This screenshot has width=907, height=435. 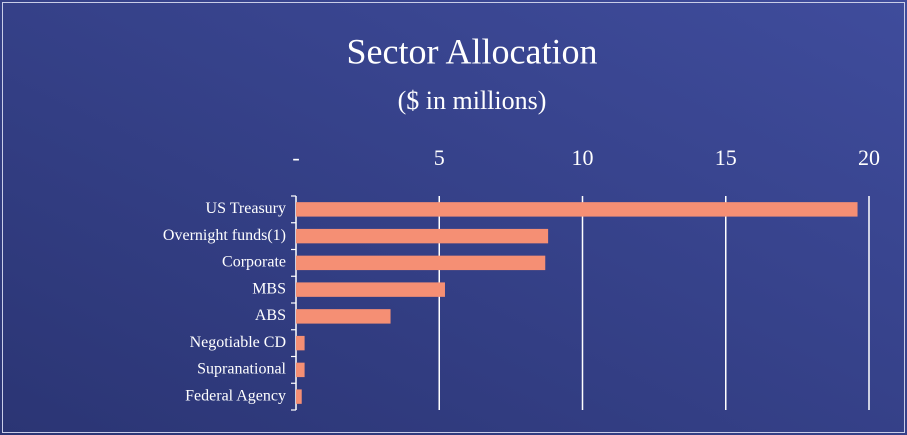 I want to click on x-tick-label: 20, so click(x=869, y=157).